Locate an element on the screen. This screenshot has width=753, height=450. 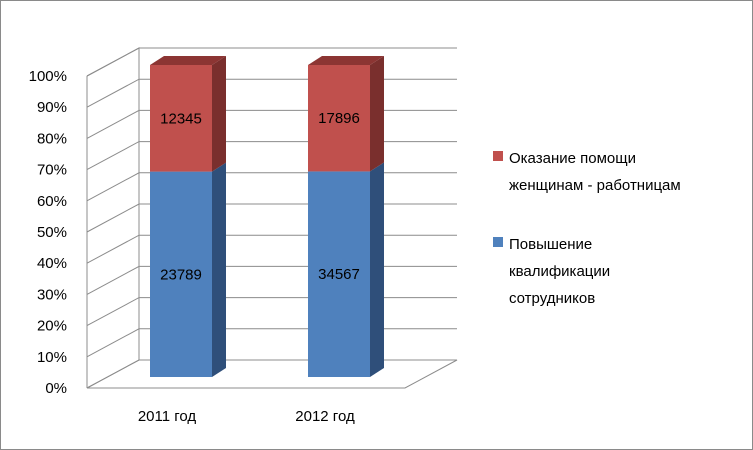
legend-item: Повышение квалификации сотрудников is located at coordinates (551, 271).